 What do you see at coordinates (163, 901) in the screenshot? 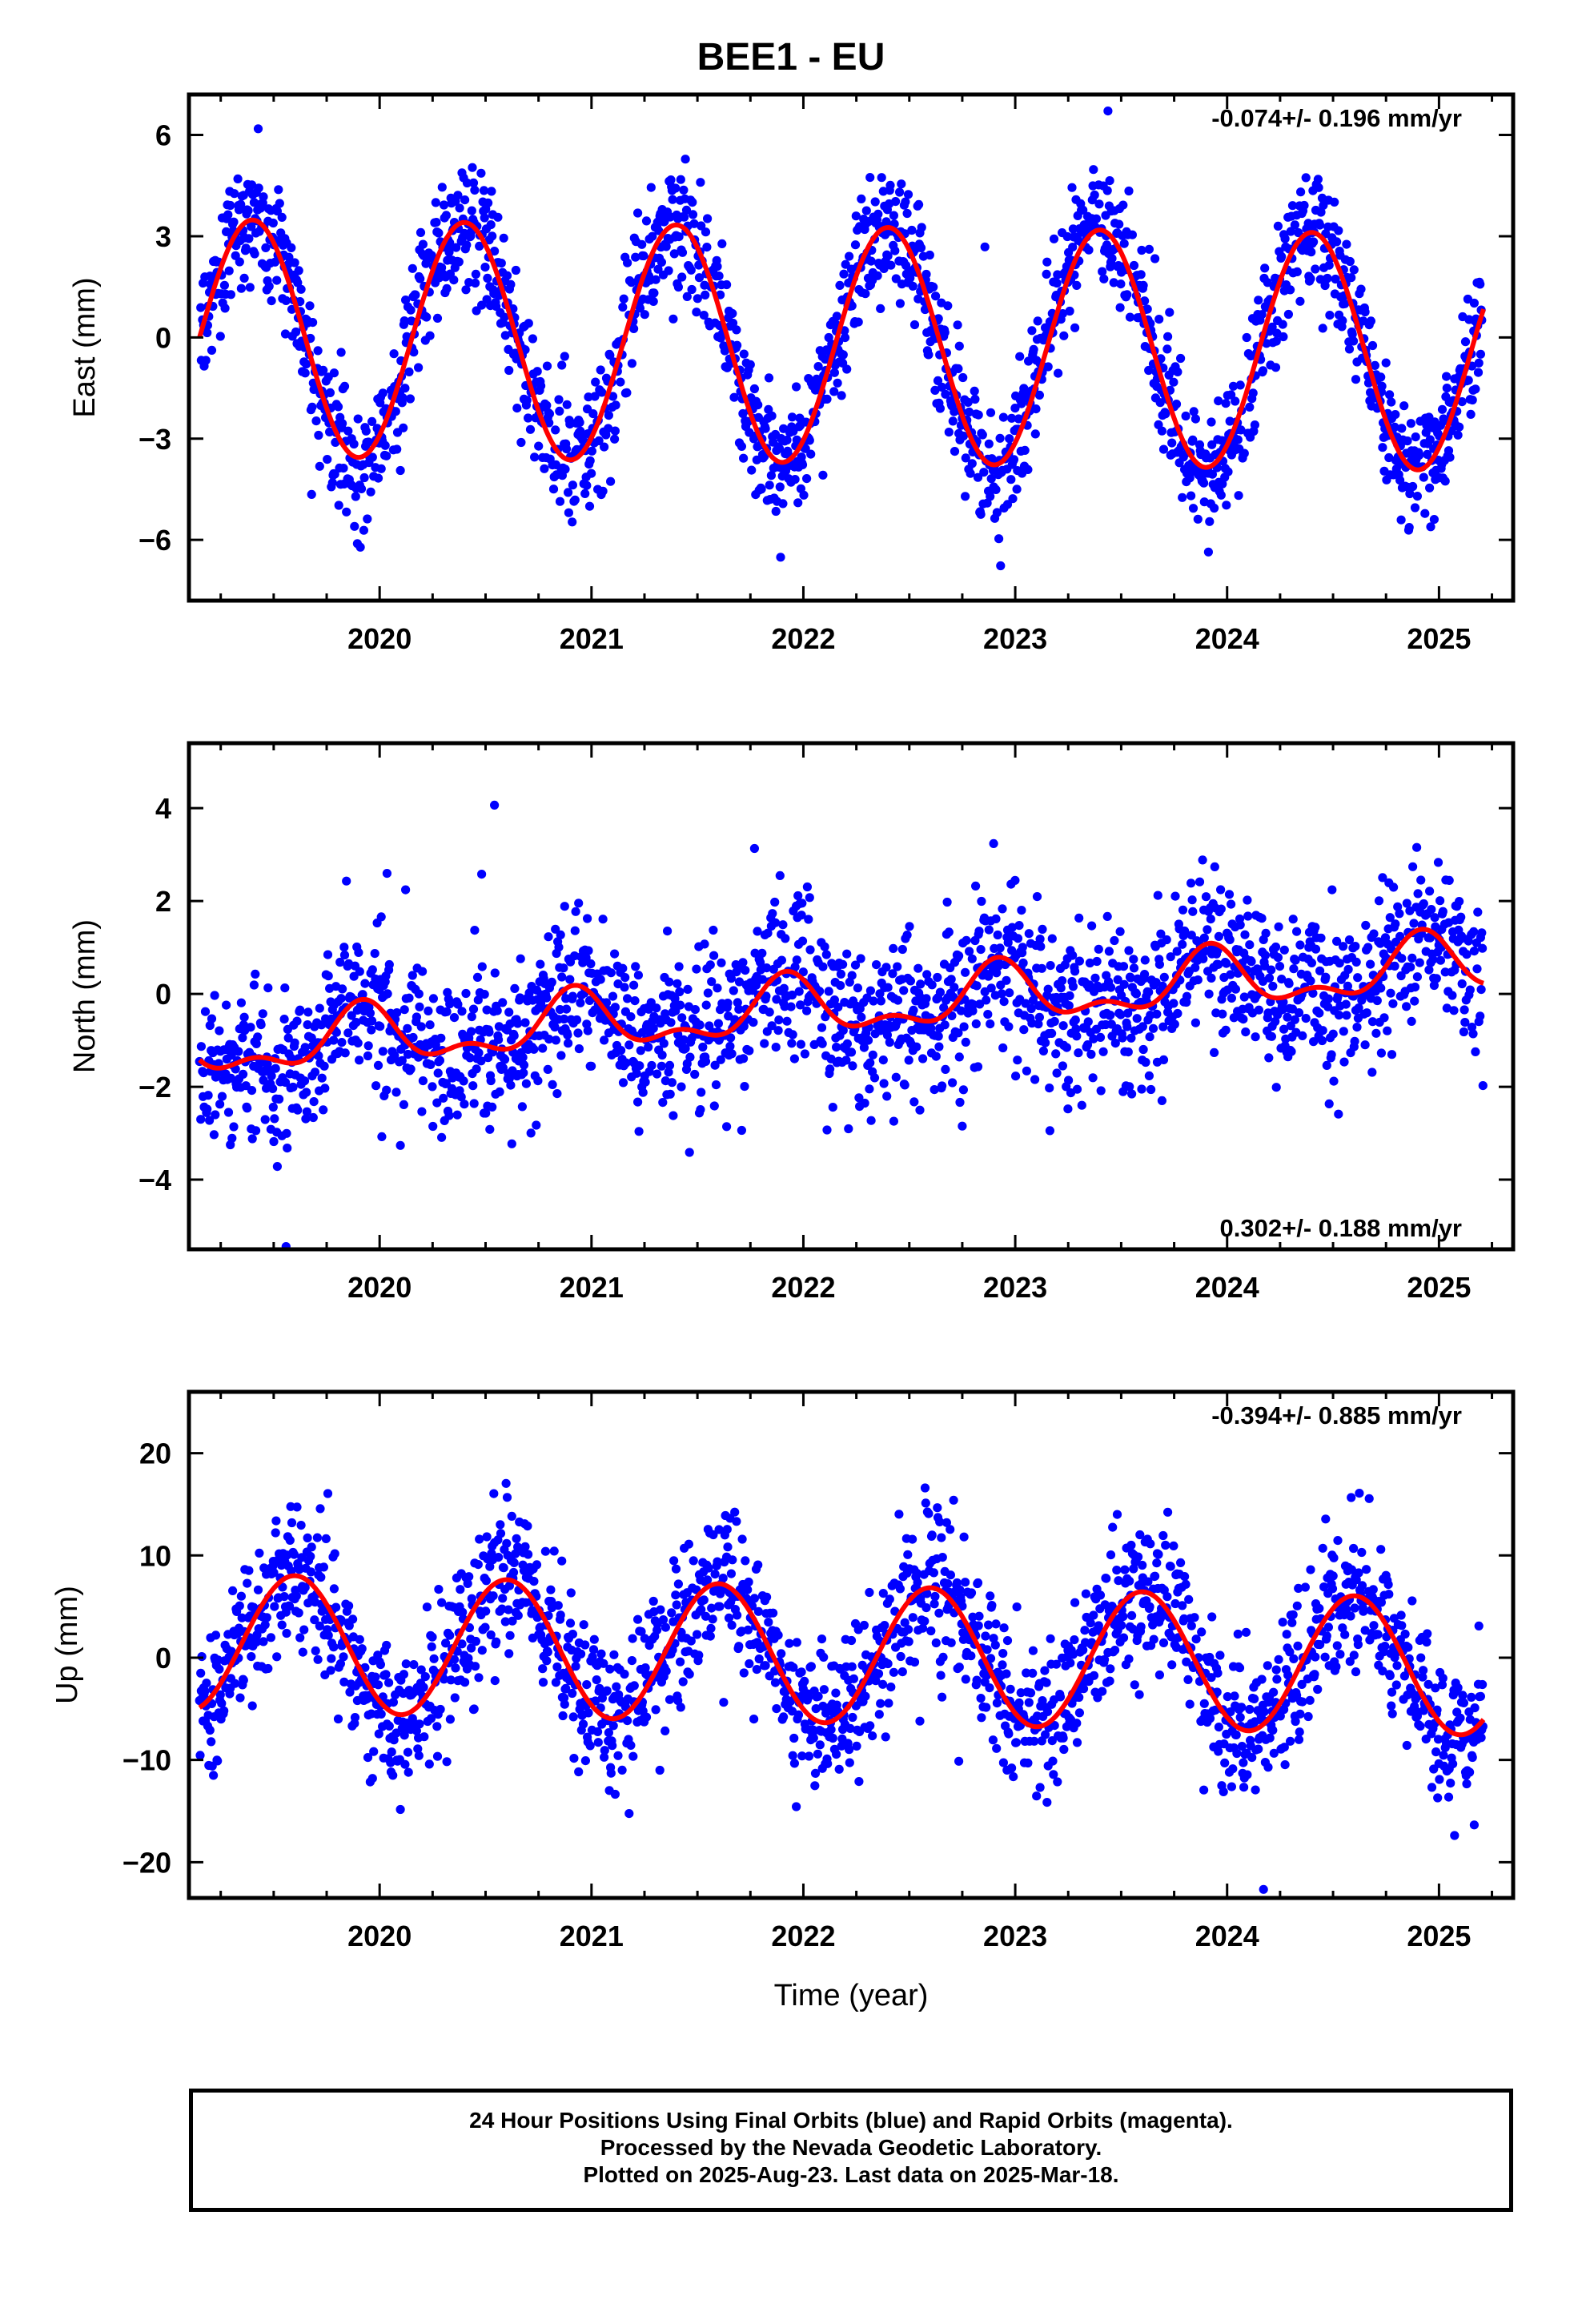
I see `north-y-tick-label: 2` at bounding box center [163, 901].